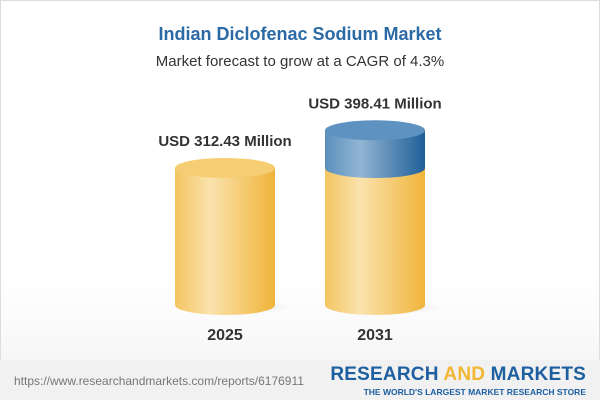 The image size is (600, 400). Describe the element at coordinates (225, 241) in the screenshot. I see `bar-base-2025` at that location.